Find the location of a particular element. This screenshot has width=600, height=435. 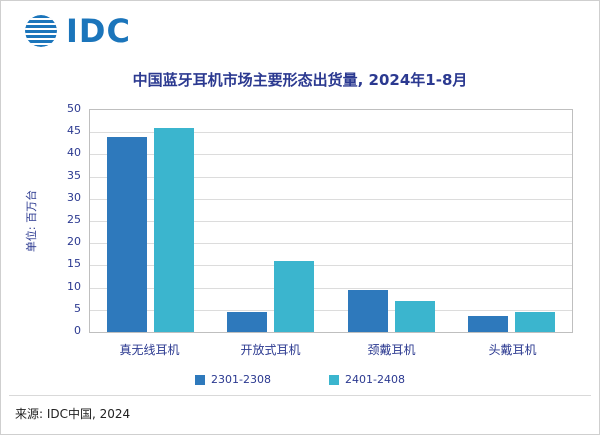

divider is located at coordinates (300, 395).